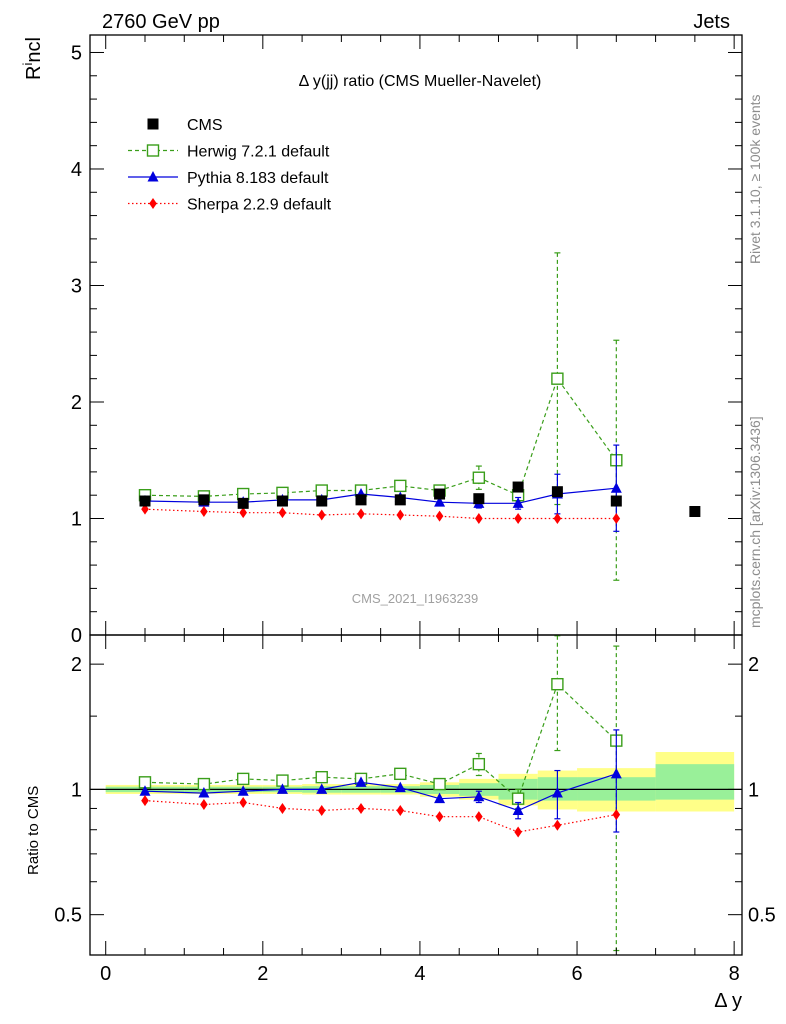  Describe the element at coordinates (161, 22) in the screenshot. I see `collision-label: 2760 GeV pp` at that location.